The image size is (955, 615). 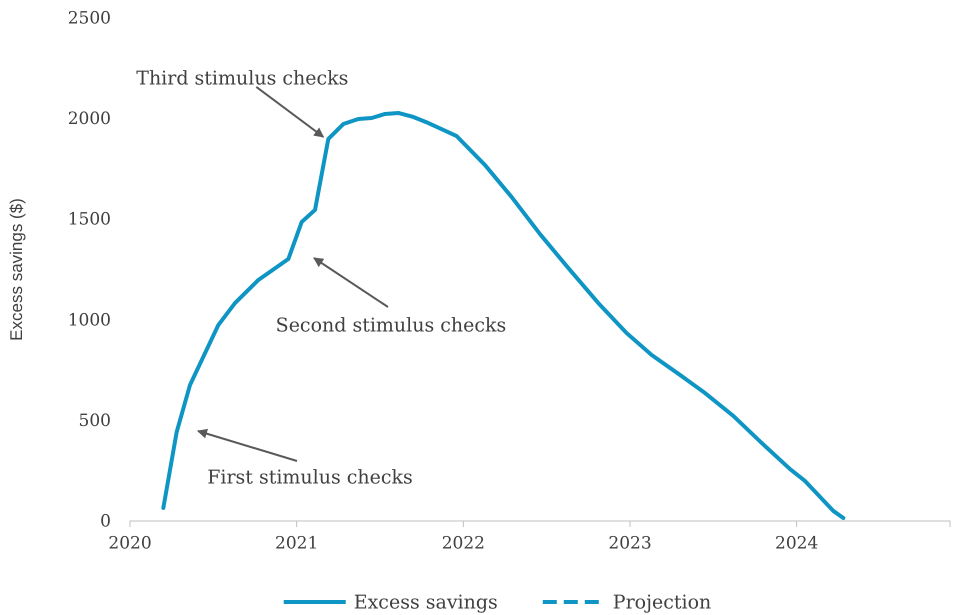 I want to click on y-tick-label: 0, so click(x=105, y=521).